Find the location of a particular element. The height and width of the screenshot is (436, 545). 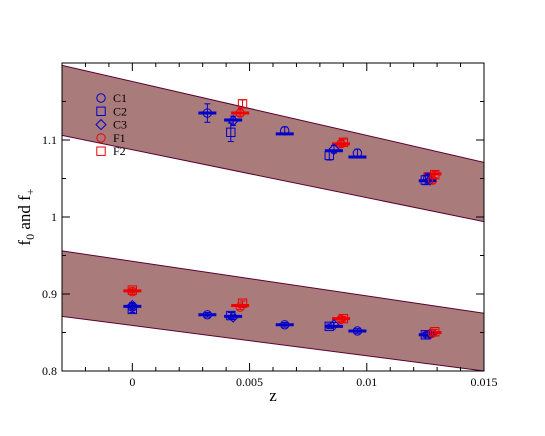

x-tick-label: 0.01 is located at coordinates (366, 382).